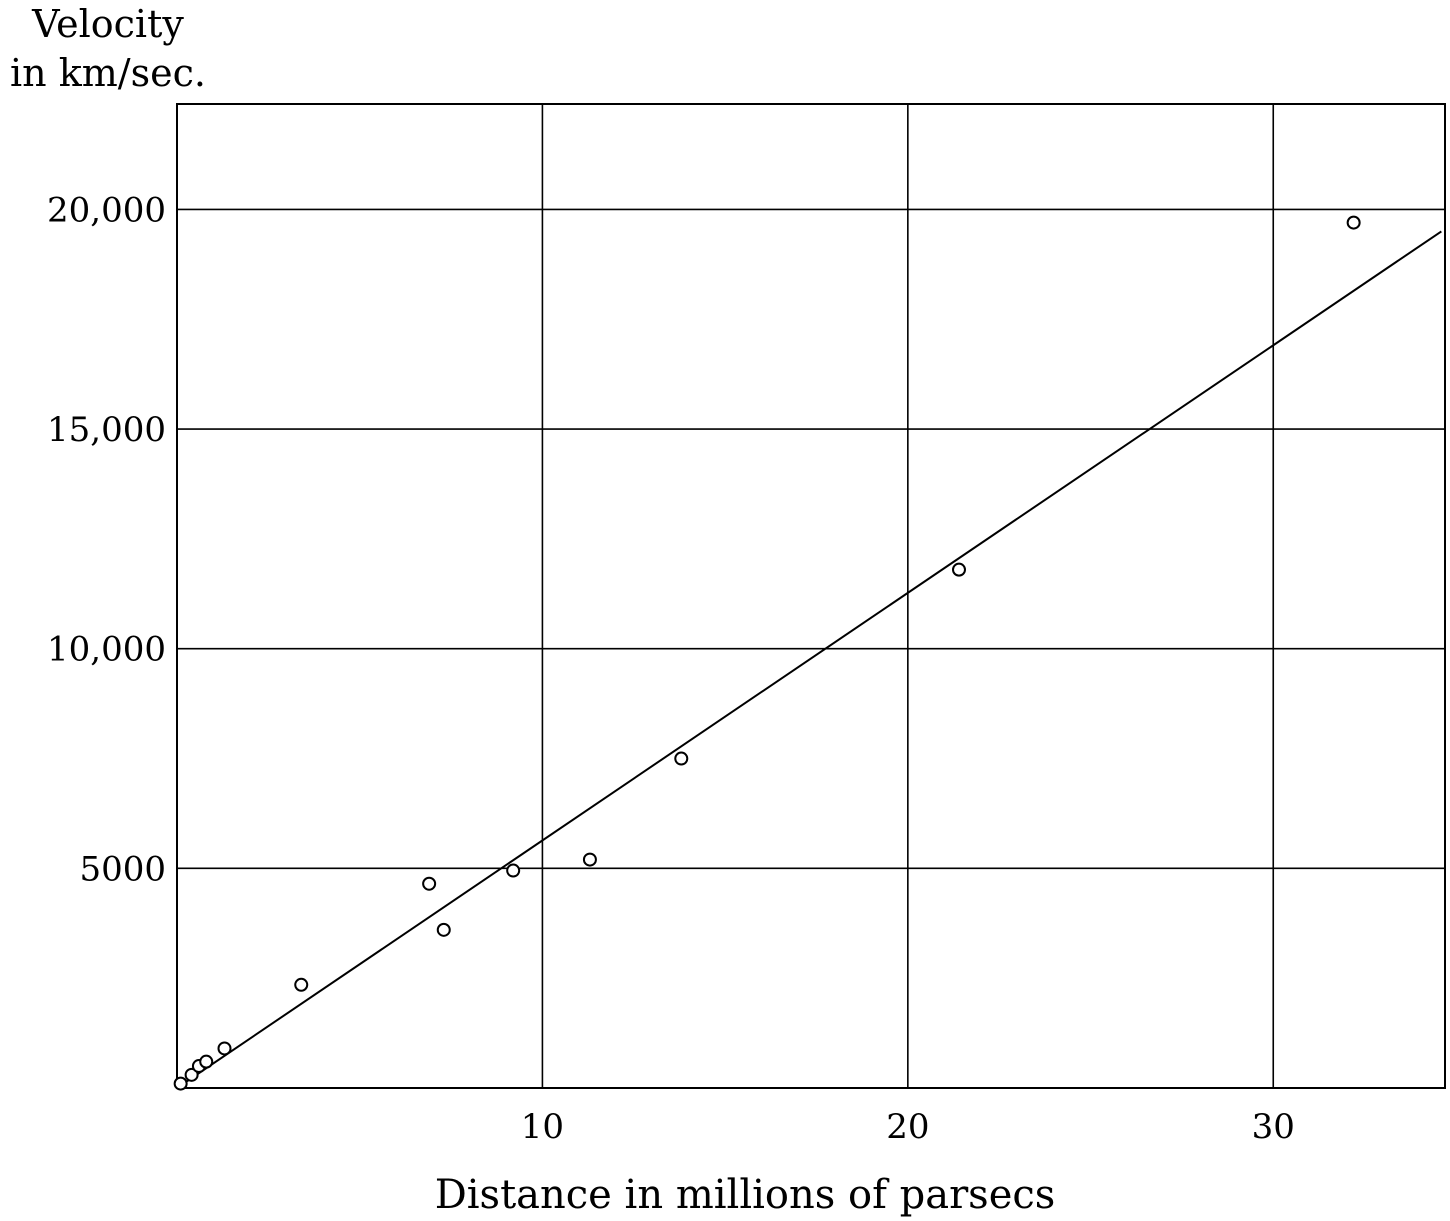  I want to click on x-axis-title: Distance in millions of parsecs, so click(745, 1195).